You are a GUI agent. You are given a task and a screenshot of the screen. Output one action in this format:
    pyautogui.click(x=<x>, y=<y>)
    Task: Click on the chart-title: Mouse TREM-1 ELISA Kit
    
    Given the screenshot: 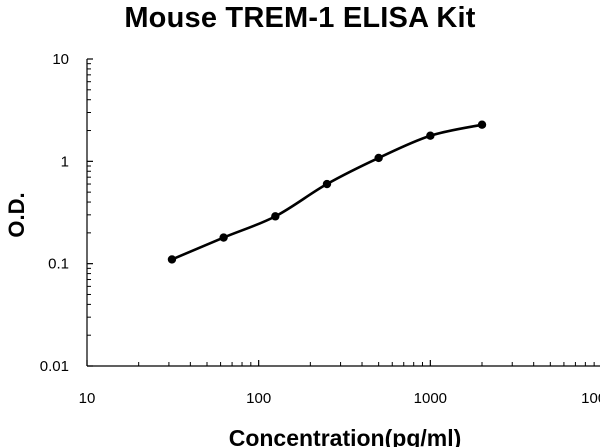 What is the action you would take?
    pyautogui.click(x=300, y=18)
    